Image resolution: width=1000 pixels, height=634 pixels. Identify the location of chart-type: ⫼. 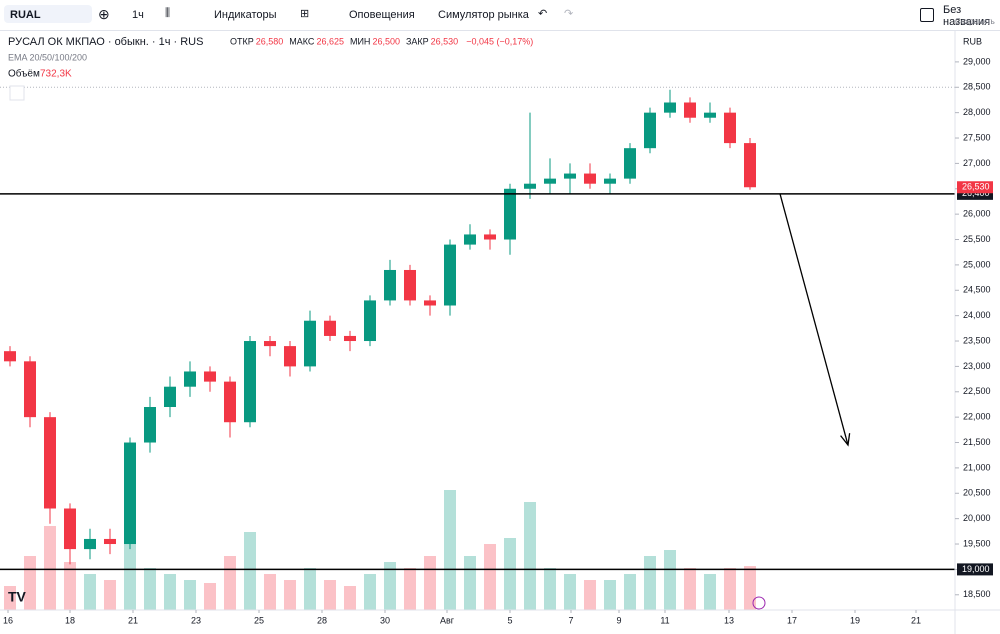
(168, 13).